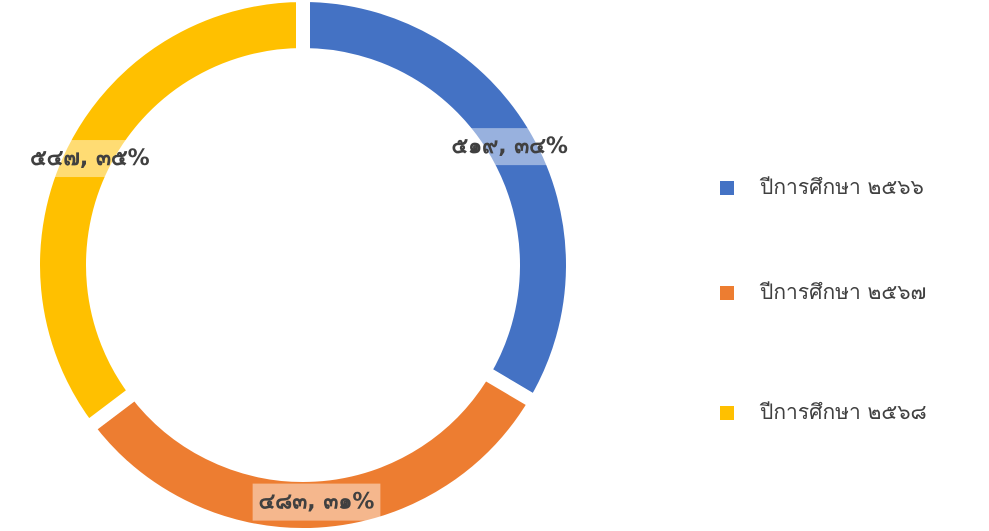 Image resolution: width=989 pixels, height=531 pixels. I want to click on legend-label: ปีการศึกษา ๒๕๖๘, so click(842, 412).